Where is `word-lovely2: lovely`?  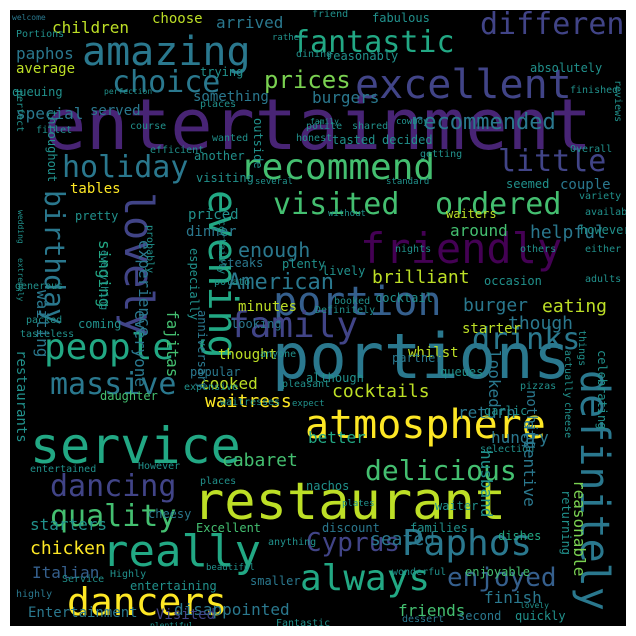
word-lovely2: lovely is located at coordinates (534, 605).